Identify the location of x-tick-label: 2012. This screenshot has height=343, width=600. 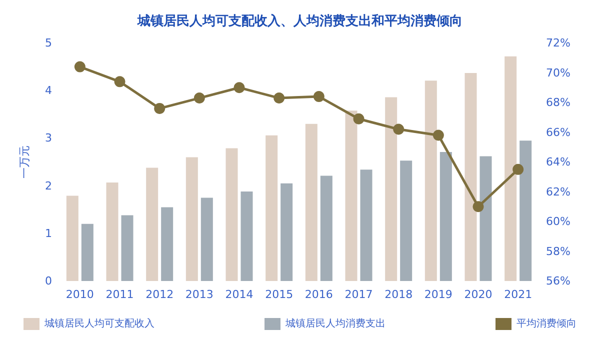
(160, 294).